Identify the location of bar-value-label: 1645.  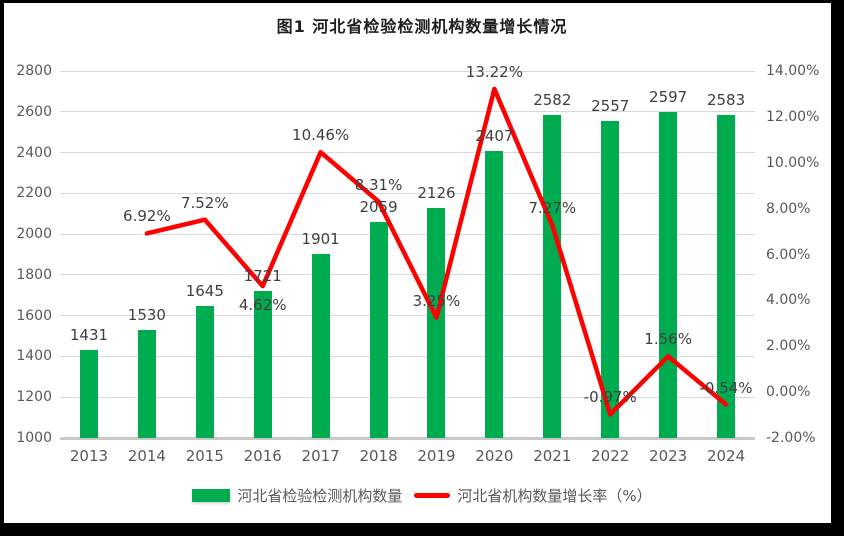
(204, 291).